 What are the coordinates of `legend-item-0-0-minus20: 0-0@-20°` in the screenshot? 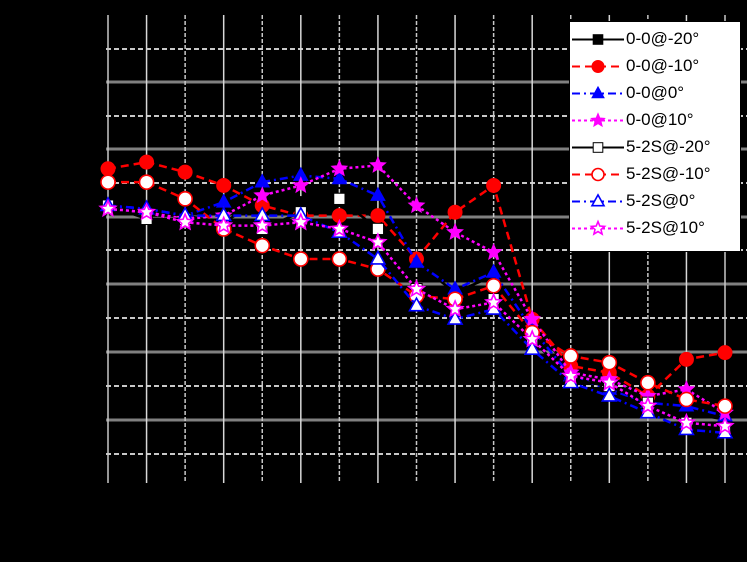 It's located at (656, 39).